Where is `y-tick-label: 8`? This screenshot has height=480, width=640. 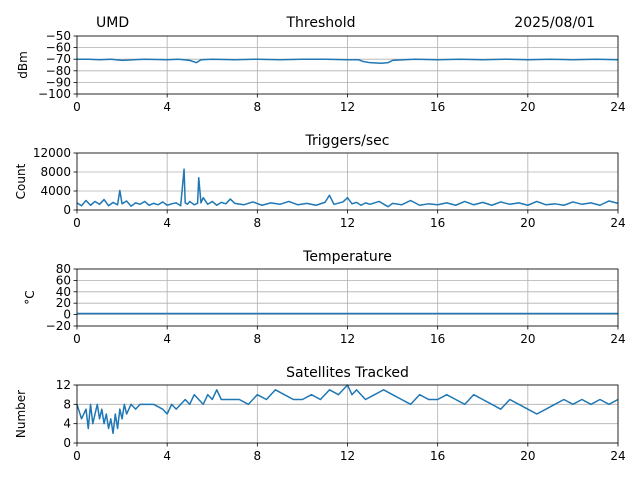
y-tick-label: 8 is located at coordinates (67, 404).